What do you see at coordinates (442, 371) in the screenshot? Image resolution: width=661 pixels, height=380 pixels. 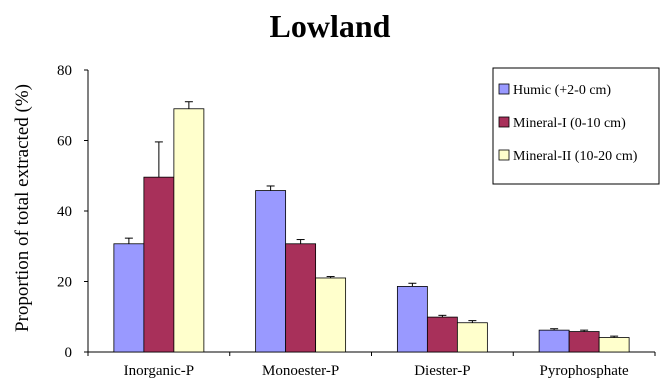 I see `x-category-label: Diester-P` at bounding box center [442, 371].